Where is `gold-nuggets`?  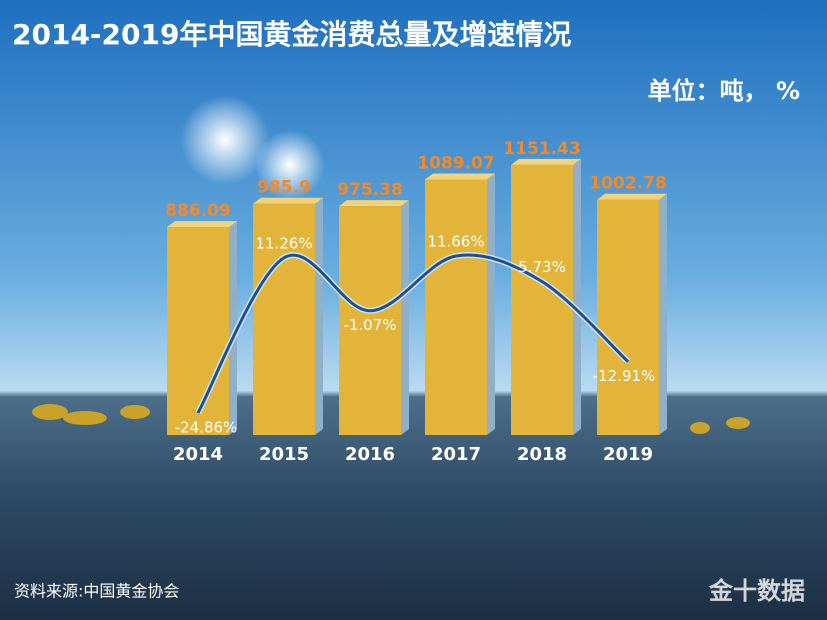
gold-nuggets is located at coordinates (391, 419).